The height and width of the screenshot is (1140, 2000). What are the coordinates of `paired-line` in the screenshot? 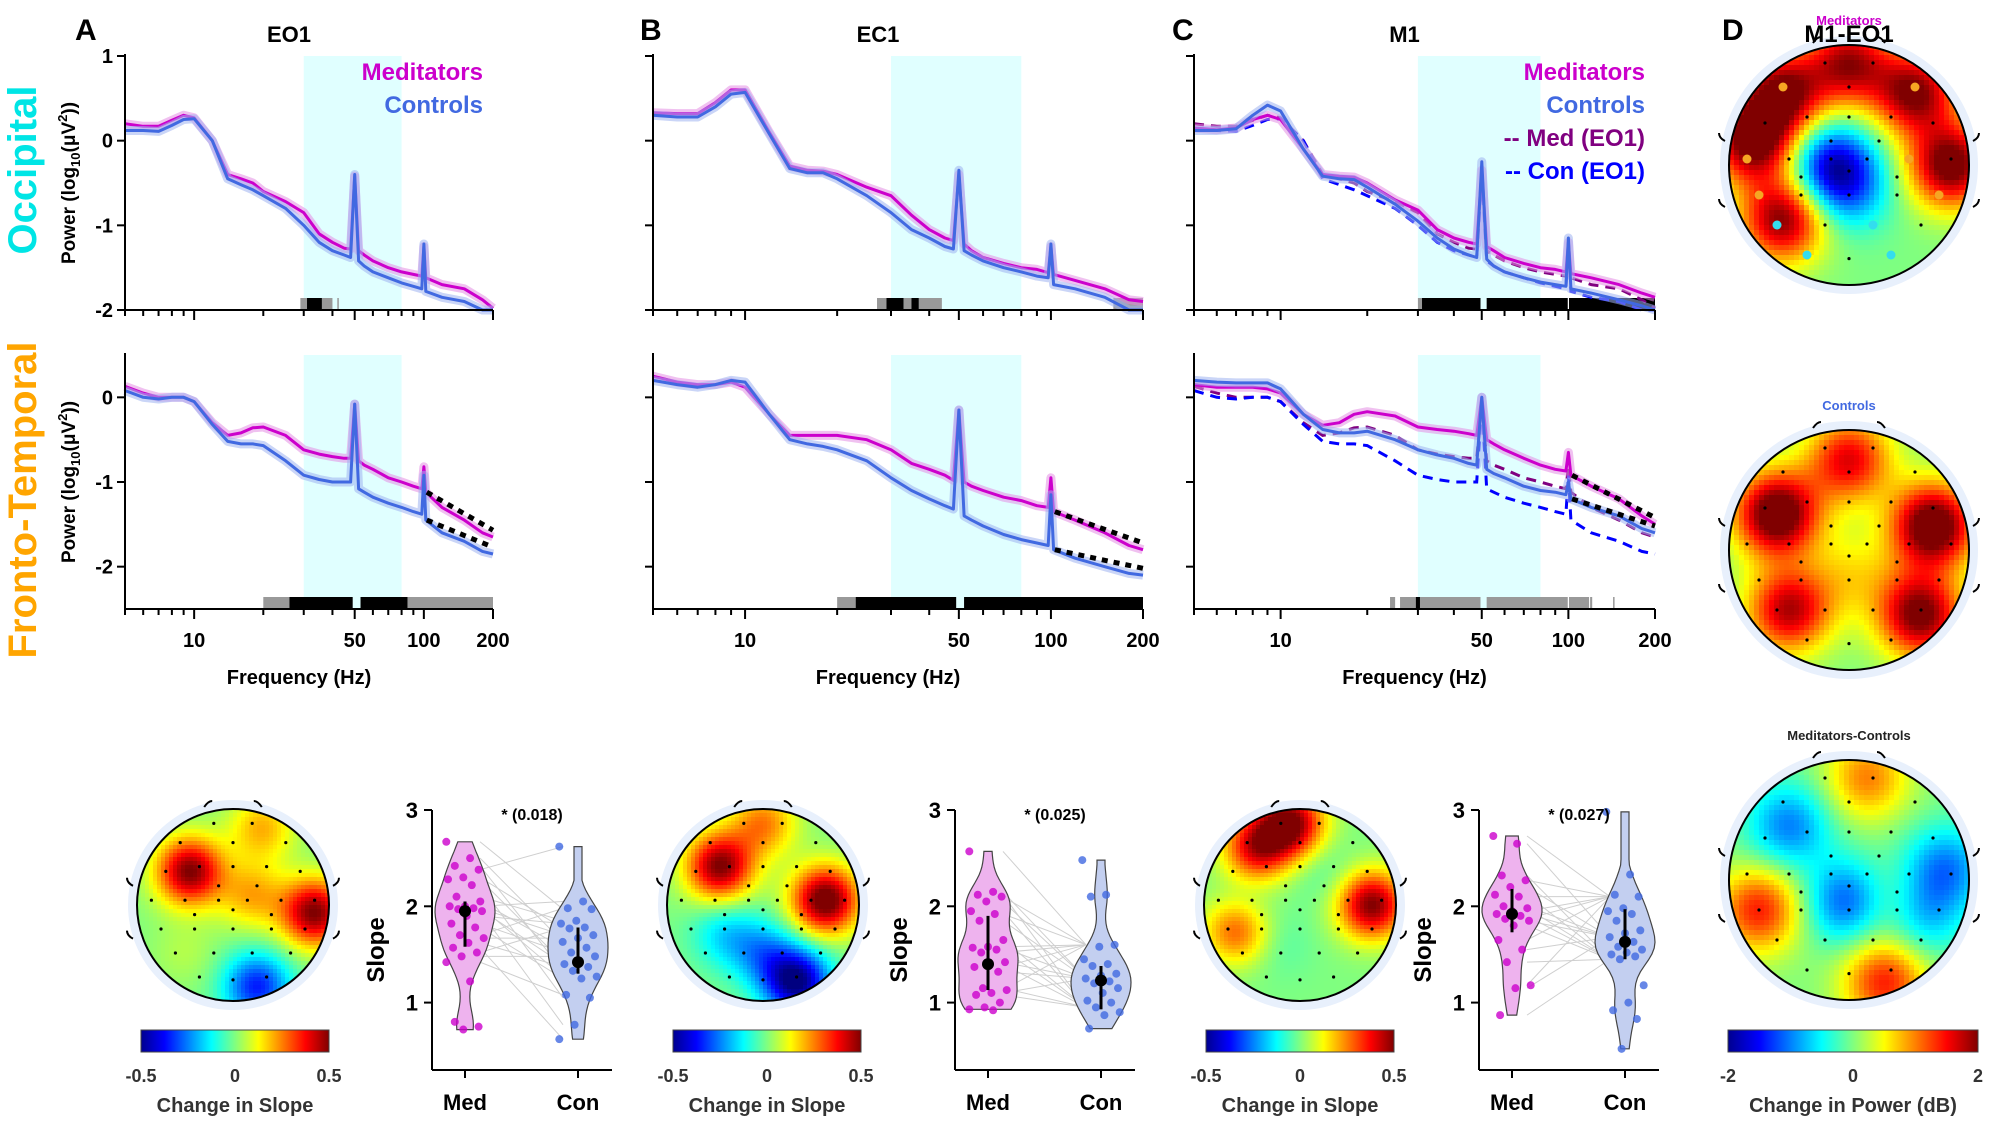 It's located at (1568, 890).